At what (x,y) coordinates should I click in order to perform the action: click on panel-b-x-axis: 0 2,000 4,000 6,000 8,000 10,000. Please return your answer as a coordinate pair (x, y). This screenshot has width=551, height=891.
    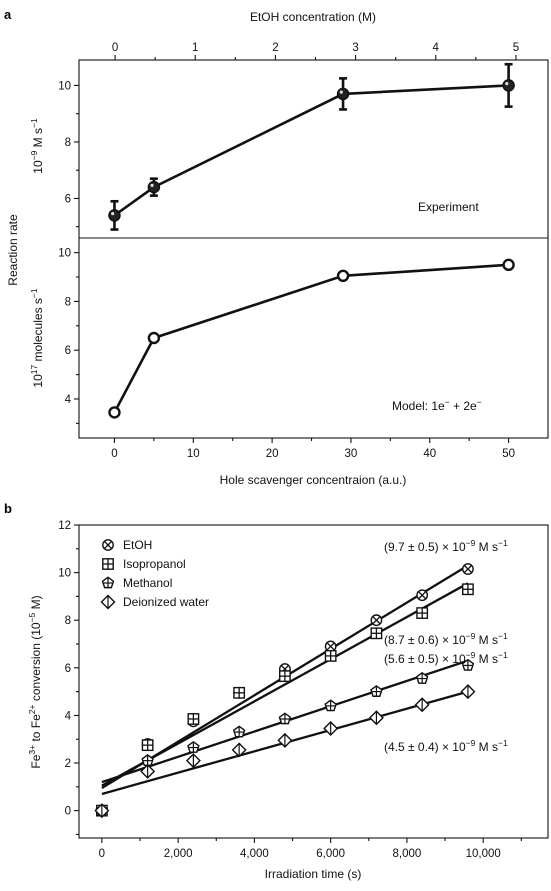
    Looking at the image, I should click on (310, 849).